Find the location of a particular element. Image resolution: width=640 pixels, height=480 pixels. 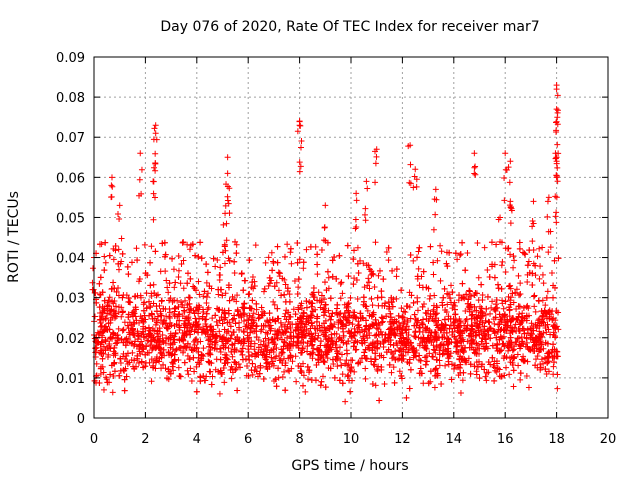

y-tick-label: 0.08 is located at coordinates (70, 98).